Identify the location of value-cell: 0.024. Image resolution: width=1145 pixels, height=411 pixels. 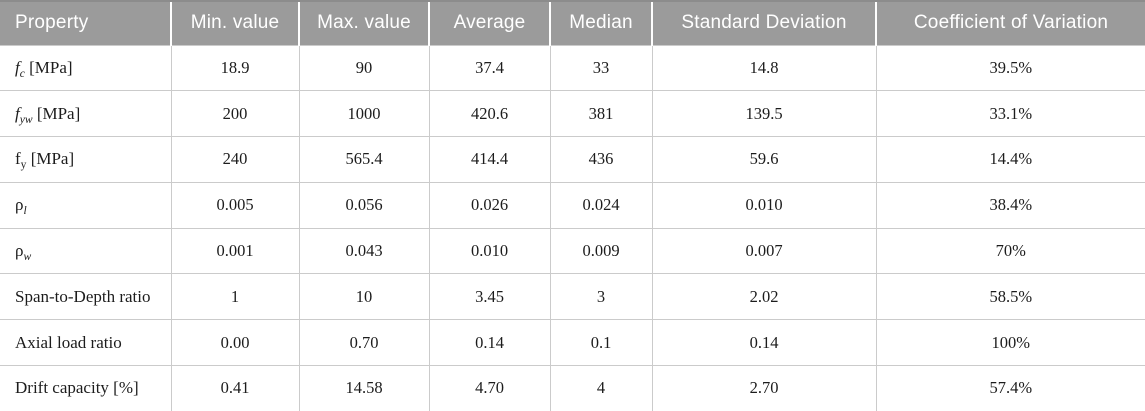
(600, 205).